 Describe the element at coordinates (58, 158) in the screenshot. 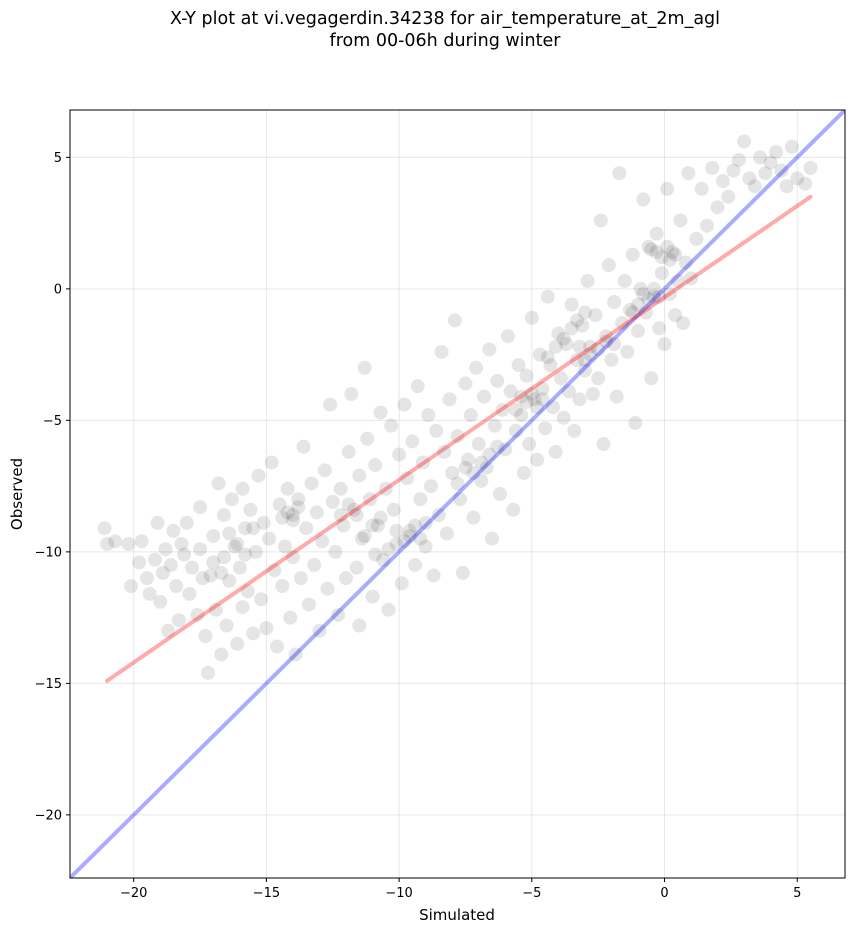

I see `y-tick-label-5: 5` at that location.